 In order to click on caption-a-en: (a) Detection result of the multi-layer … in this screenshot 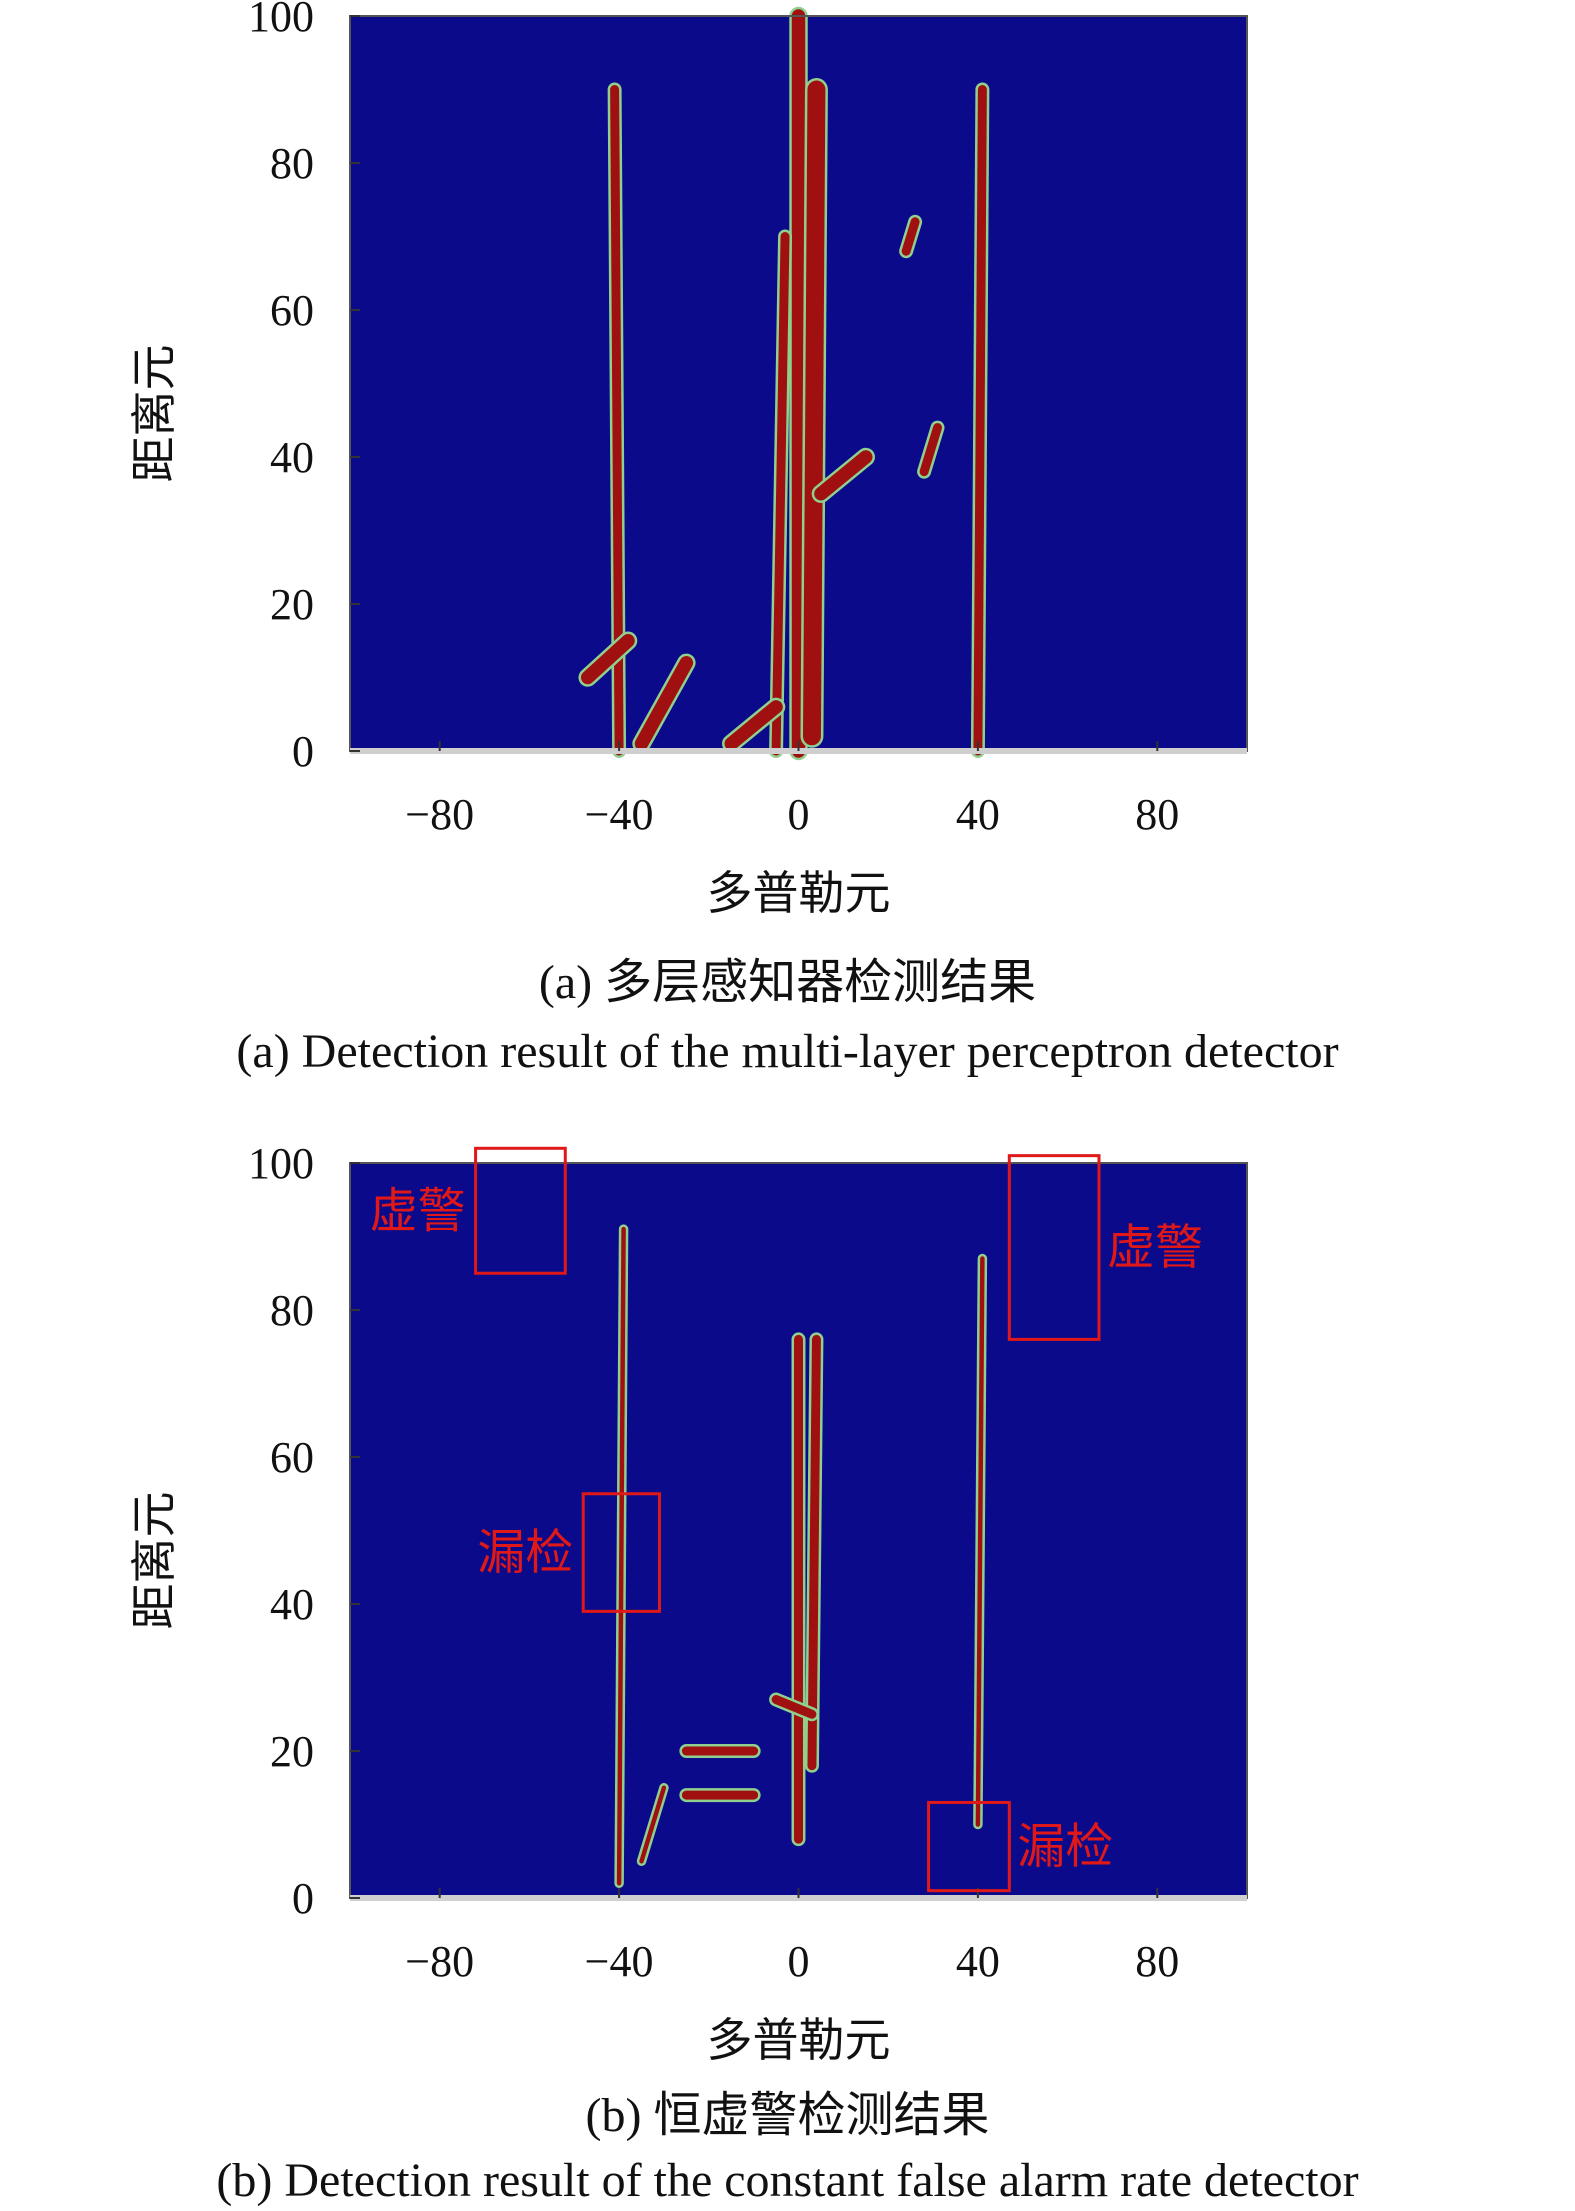, I will do `click(787, 1051)`.